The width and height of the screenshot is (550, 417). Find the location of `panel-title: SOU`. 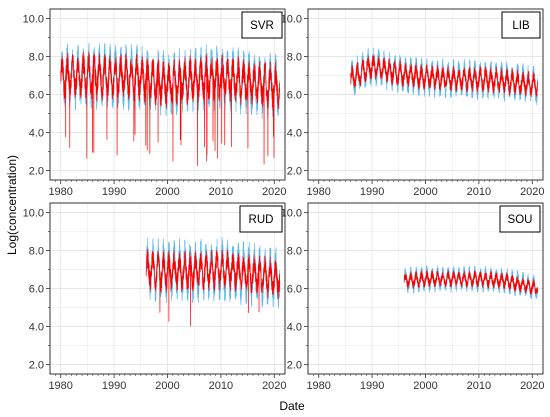

panel-title: SOU is located at coordinates (520, 220).